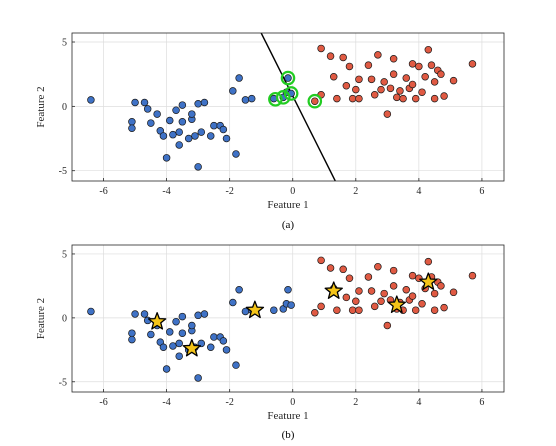 The image size is (556, 446). I want to click on x-tick-label: 6, so click(481, 402).